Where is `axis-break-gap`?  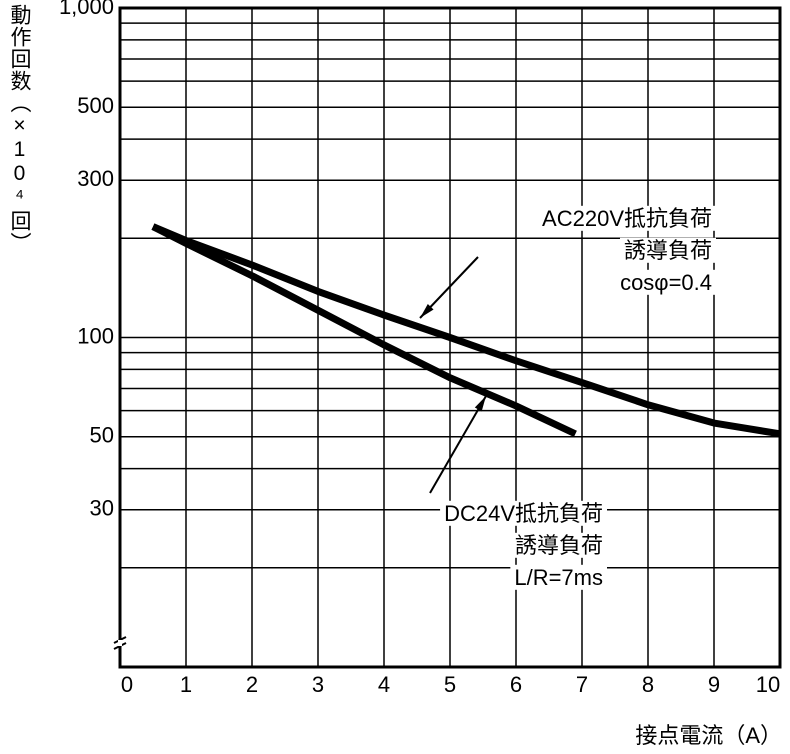
axis-break-gap is located at coordinates (120, 643).